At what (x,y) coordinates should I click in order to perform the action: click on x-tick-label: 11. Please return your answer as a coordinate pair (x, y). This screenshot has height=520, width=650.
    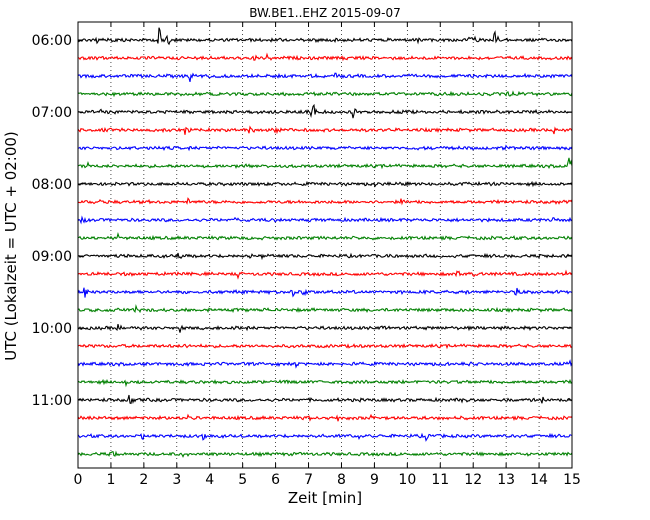
    Looking at the image, I should click on (440, 480).